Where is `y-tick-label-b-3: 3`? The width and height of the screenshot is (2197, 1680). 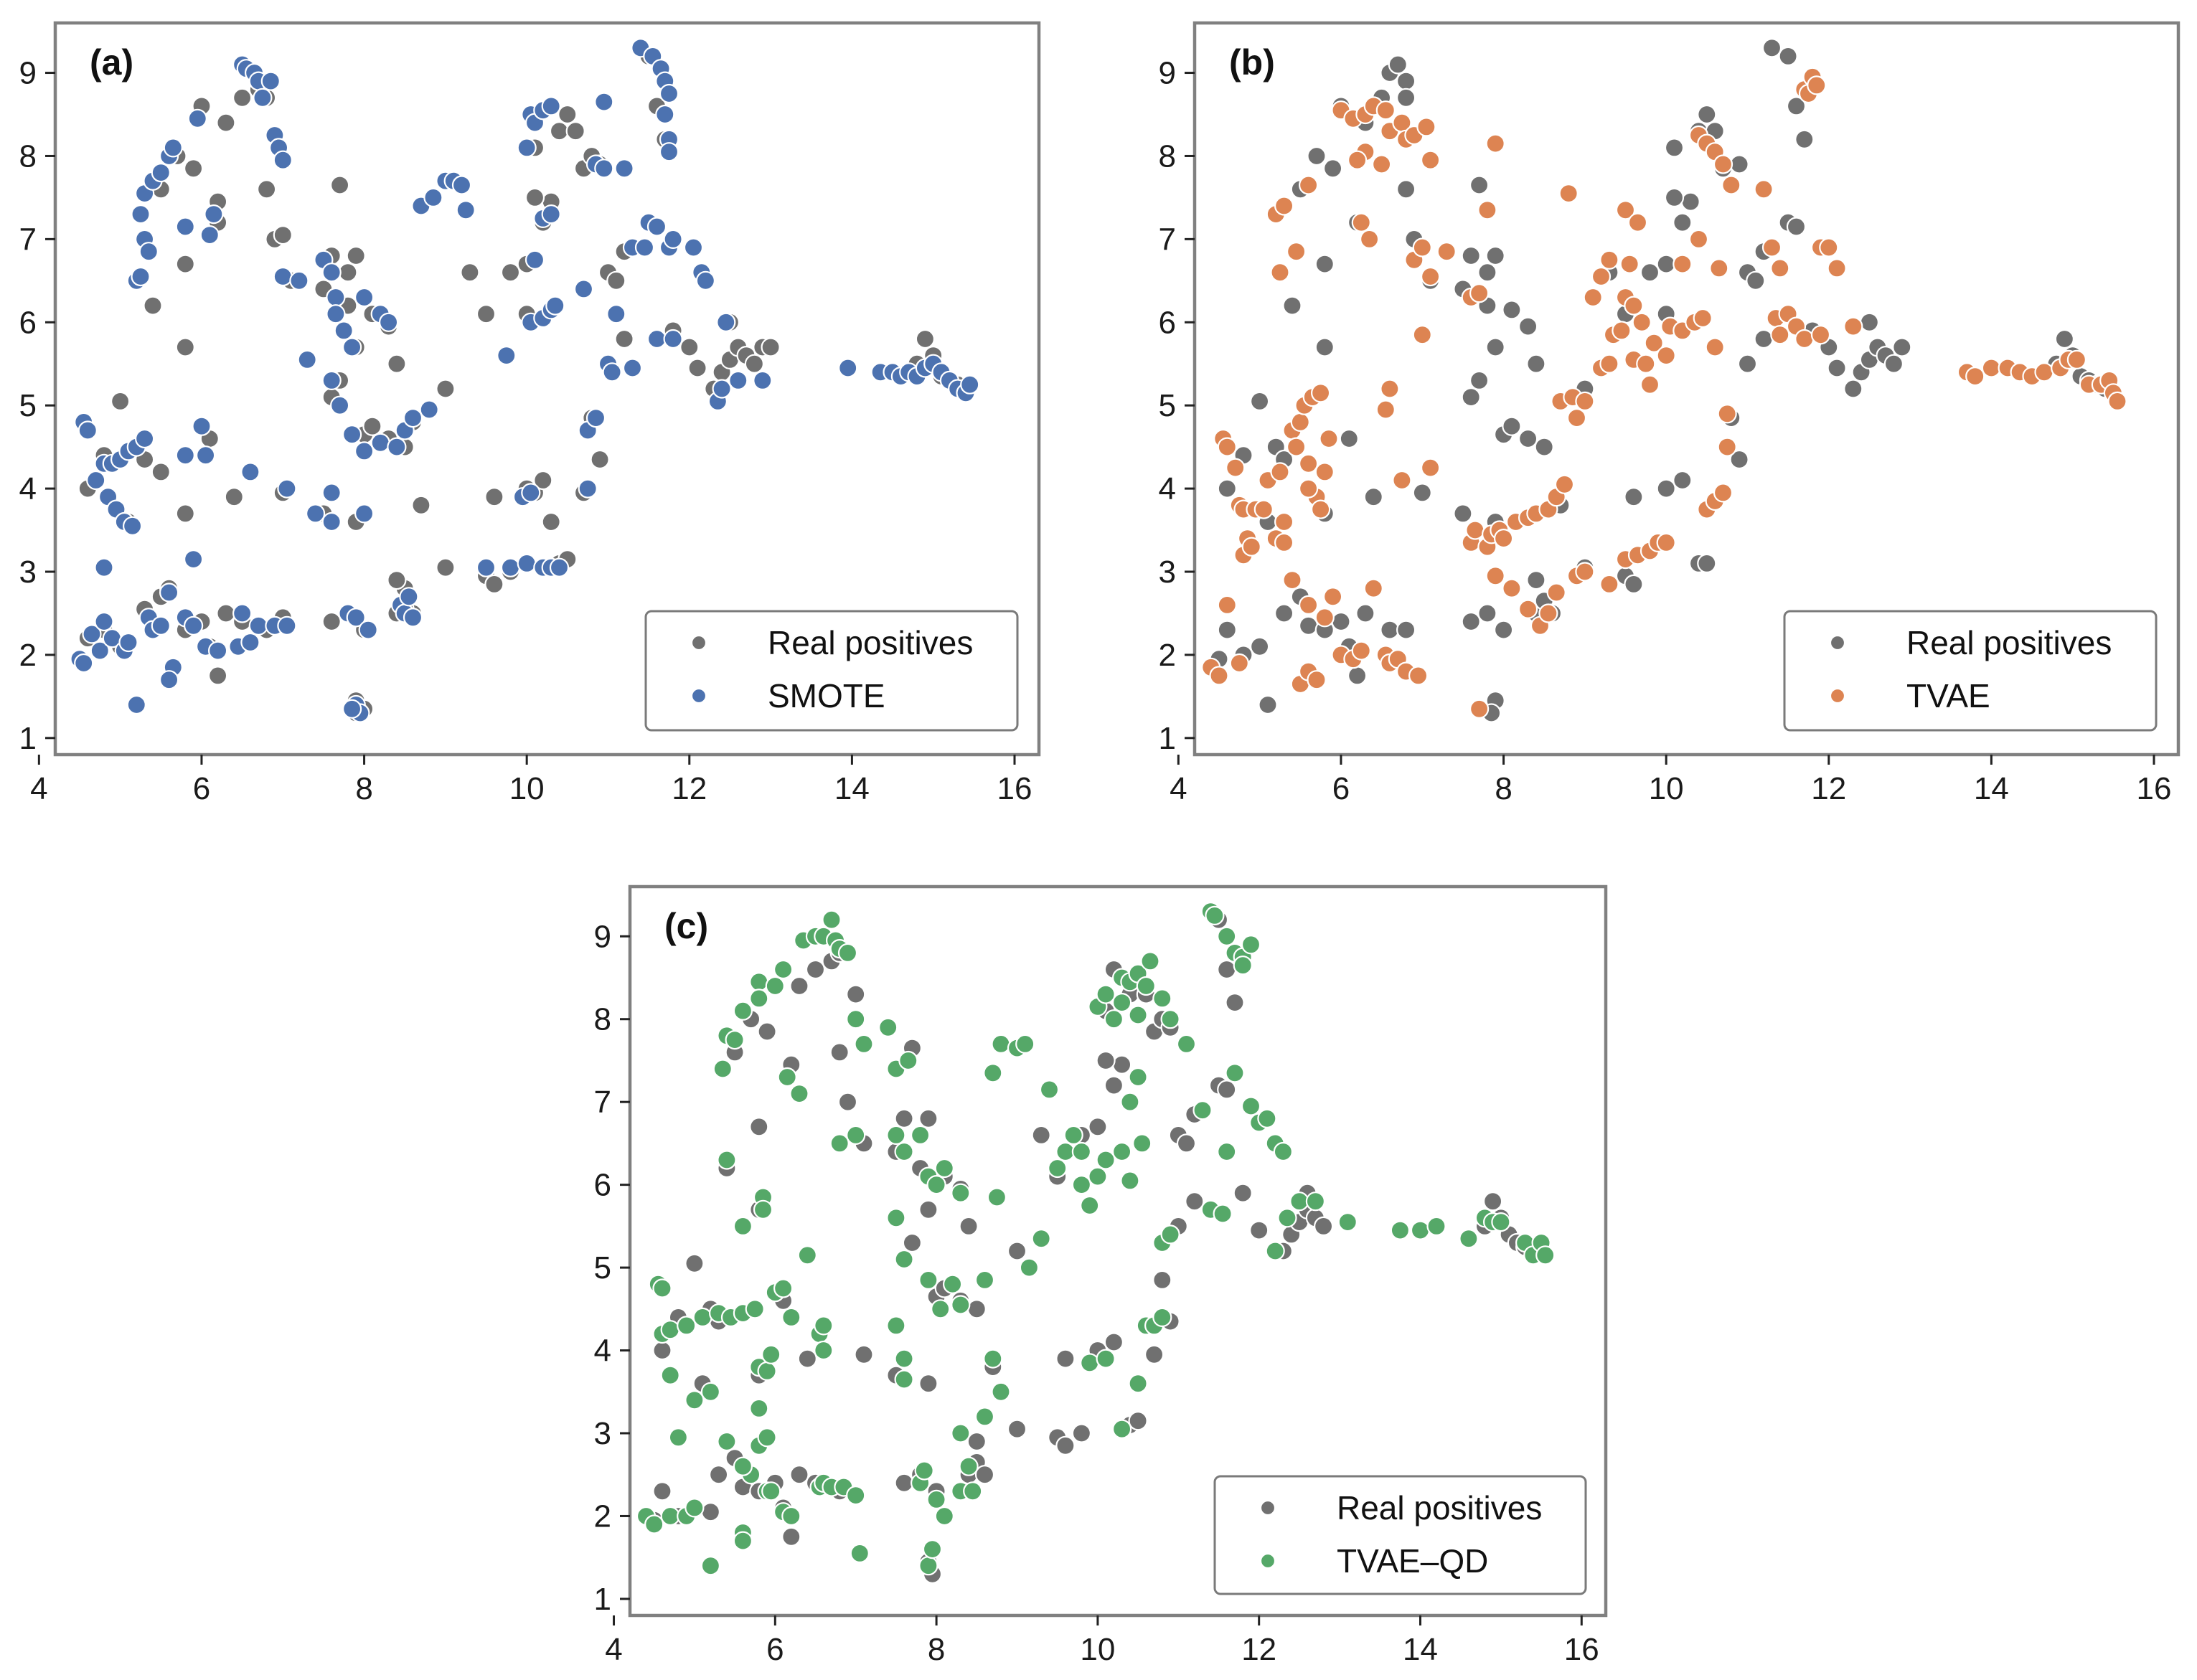 y-tick-label-b-3: 3 is located at coordinates (1167, 572).